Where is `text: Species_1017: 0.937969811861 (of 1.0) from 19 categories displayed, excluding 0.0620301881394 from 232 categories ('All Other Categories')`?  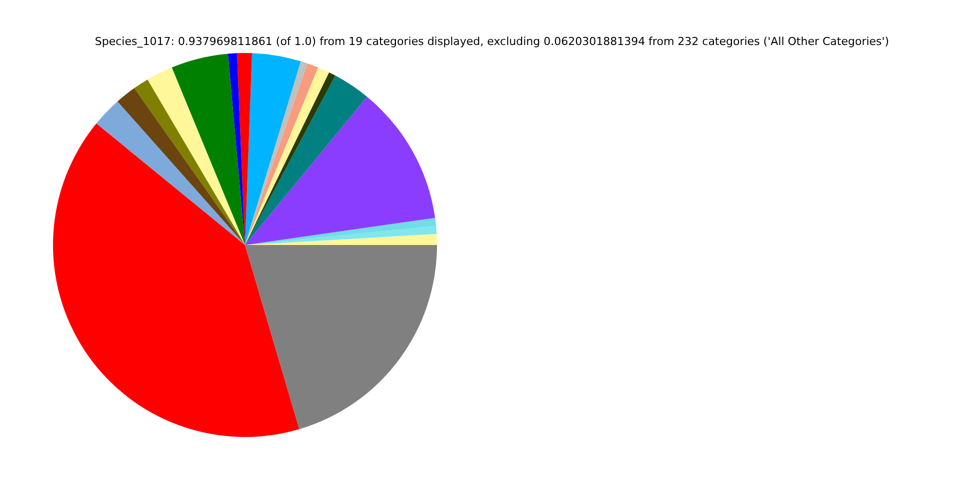 text: Species_1017: 0.937969811861 (of 1.0) from 19 categories displayed, excluding 0.0620301881394 from 232 categories ('All Other Categories') is located at coordinates (492, 41).